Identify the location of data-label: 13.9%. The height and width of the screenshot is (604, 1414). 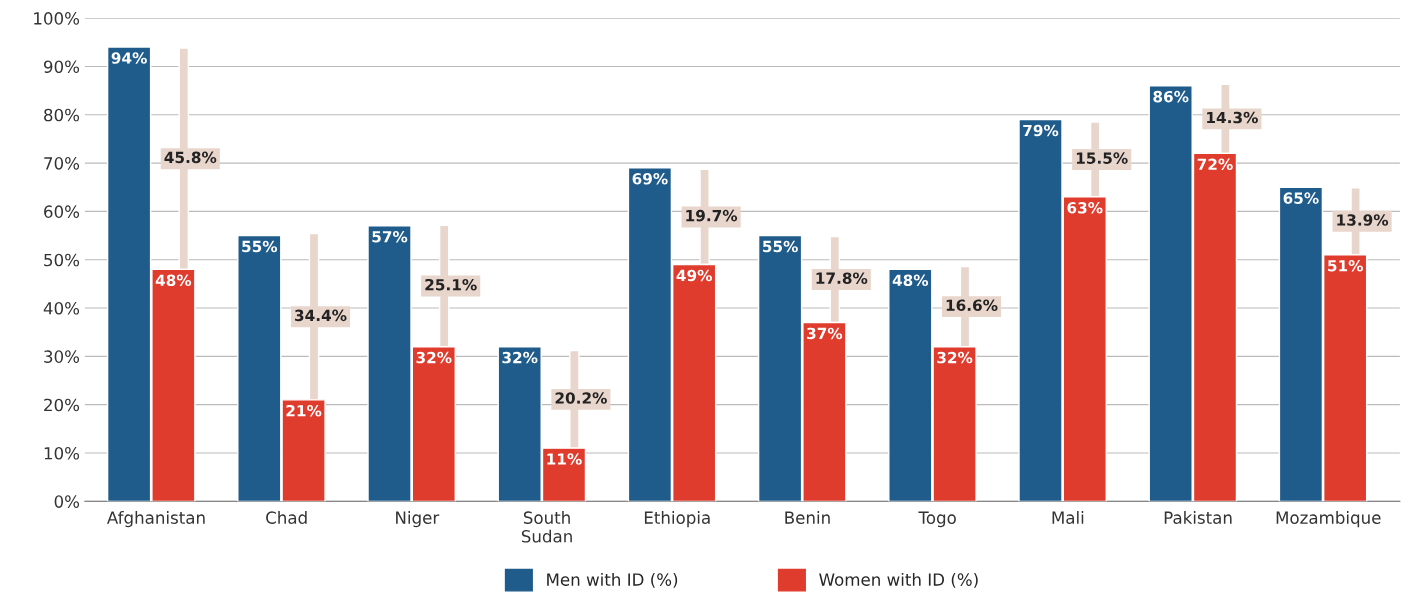
(1363, 220).